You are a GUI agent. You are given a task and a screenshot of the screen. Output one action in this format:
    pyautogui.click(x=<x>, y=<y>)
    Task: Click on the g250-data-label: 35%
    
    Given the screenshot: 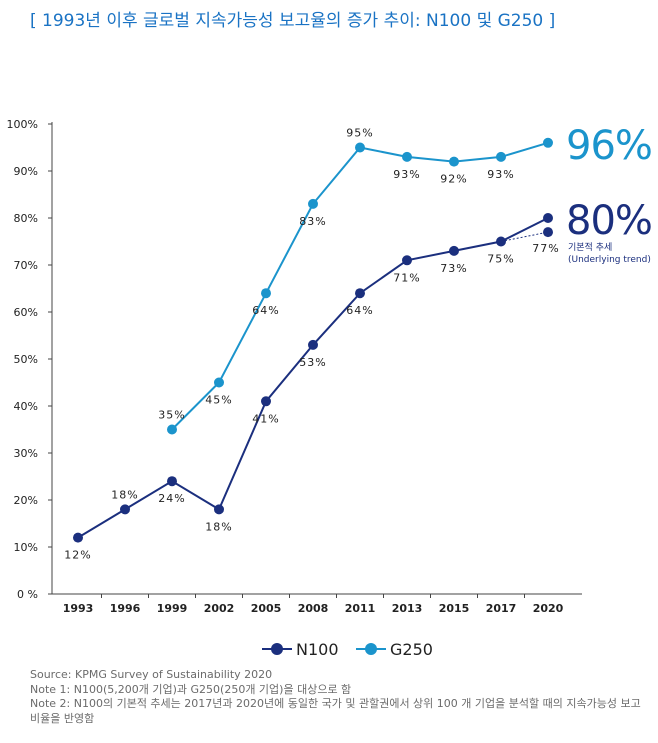 What is the action you would take?
    pyautogui.click(x=171, y=415)
    